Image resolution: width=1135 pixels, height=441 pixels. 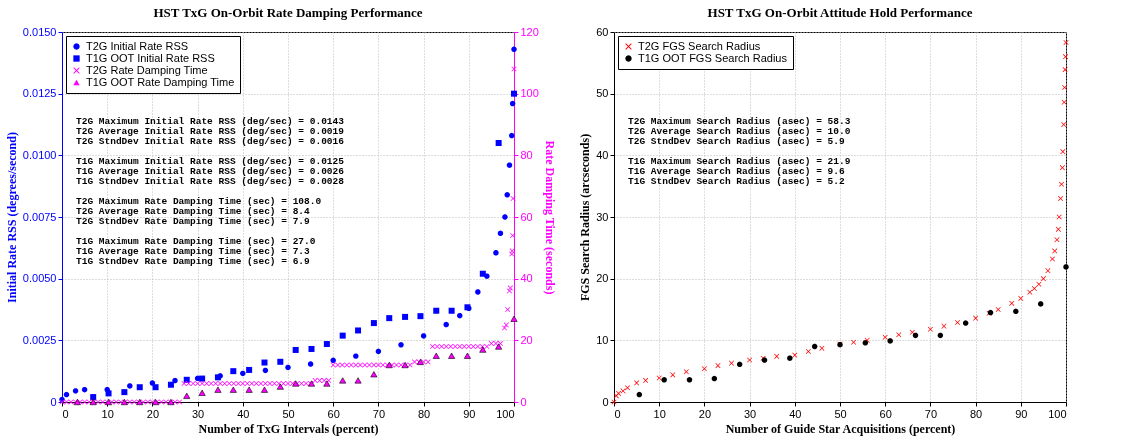 What do you see at coordinates (699, 45) in the screenshot?
I see `legend-label: T2G FGS Search Radius` at bounding box center [699, 45].